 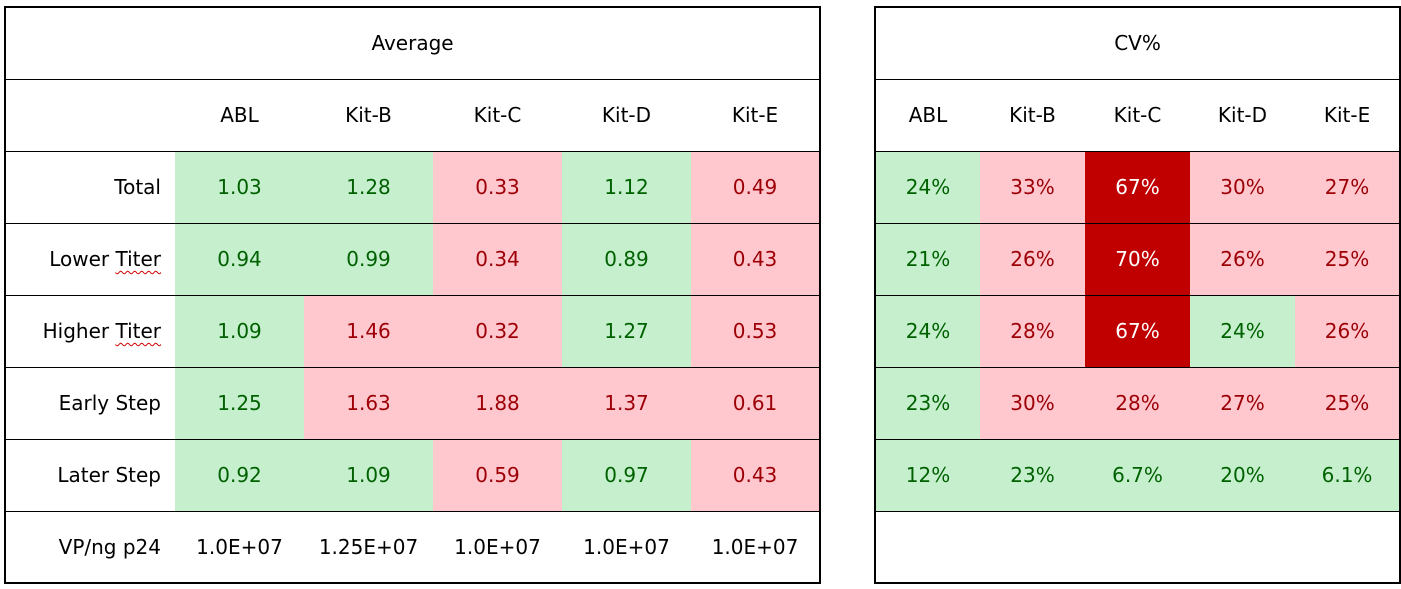 I want to click on cv-title-row: CV%, so click(x=1138, y=43).